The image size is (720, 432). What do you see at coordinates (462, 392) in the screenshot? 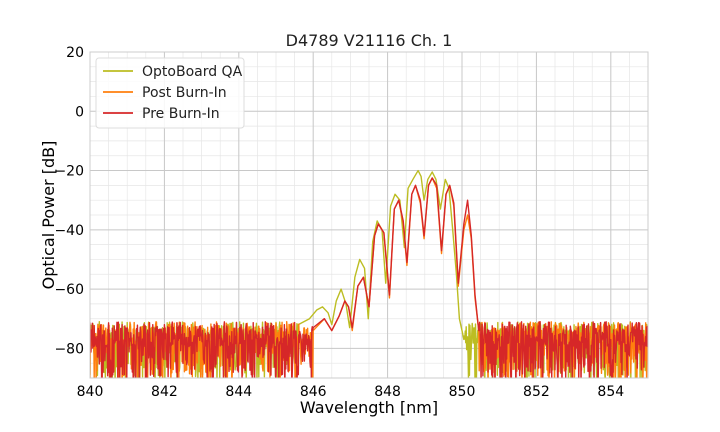
I see `x-tick-label: 850` at bounding box center [462, 392].